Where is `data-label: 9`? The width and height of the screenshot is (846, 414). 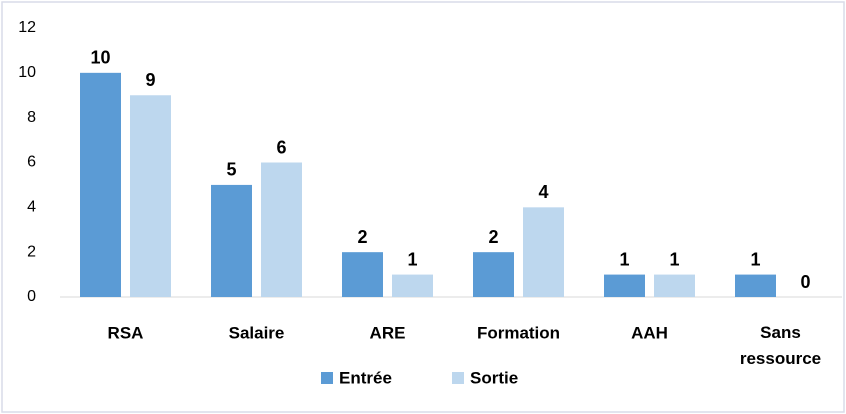
data-label: 9 is located at coordinates (150, 80).